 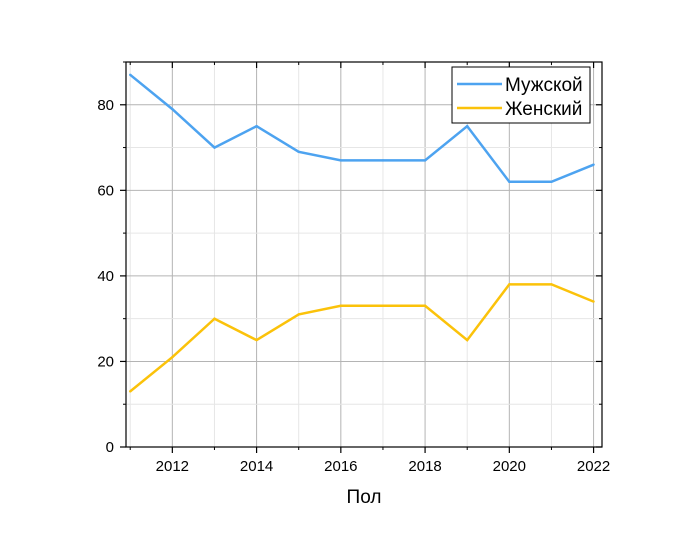 What do you see at coordinates (105, 190) in the screenshot?
I see `y-tick-label: 60` at bounding box center [105, 190].